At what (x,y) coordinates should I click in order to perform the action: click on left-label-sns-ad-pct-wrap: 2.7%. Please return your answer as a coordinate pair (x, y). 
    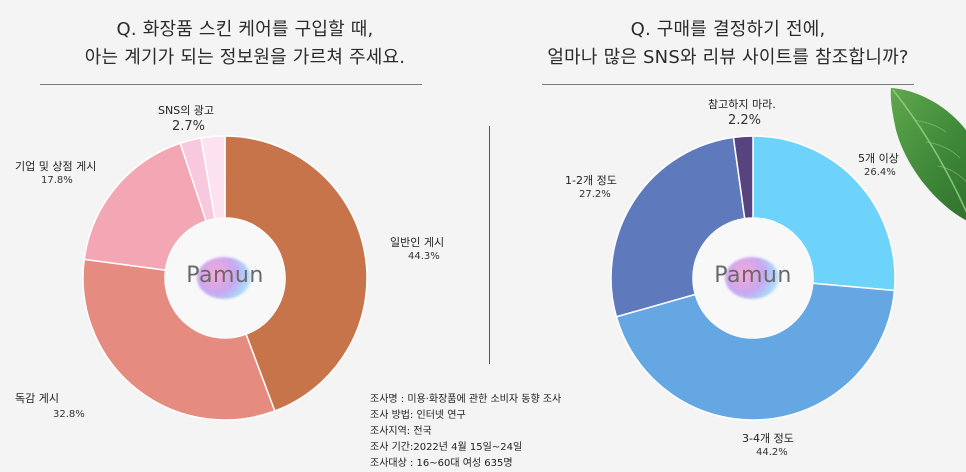
    Looking at the image, I should click on (188, 125).